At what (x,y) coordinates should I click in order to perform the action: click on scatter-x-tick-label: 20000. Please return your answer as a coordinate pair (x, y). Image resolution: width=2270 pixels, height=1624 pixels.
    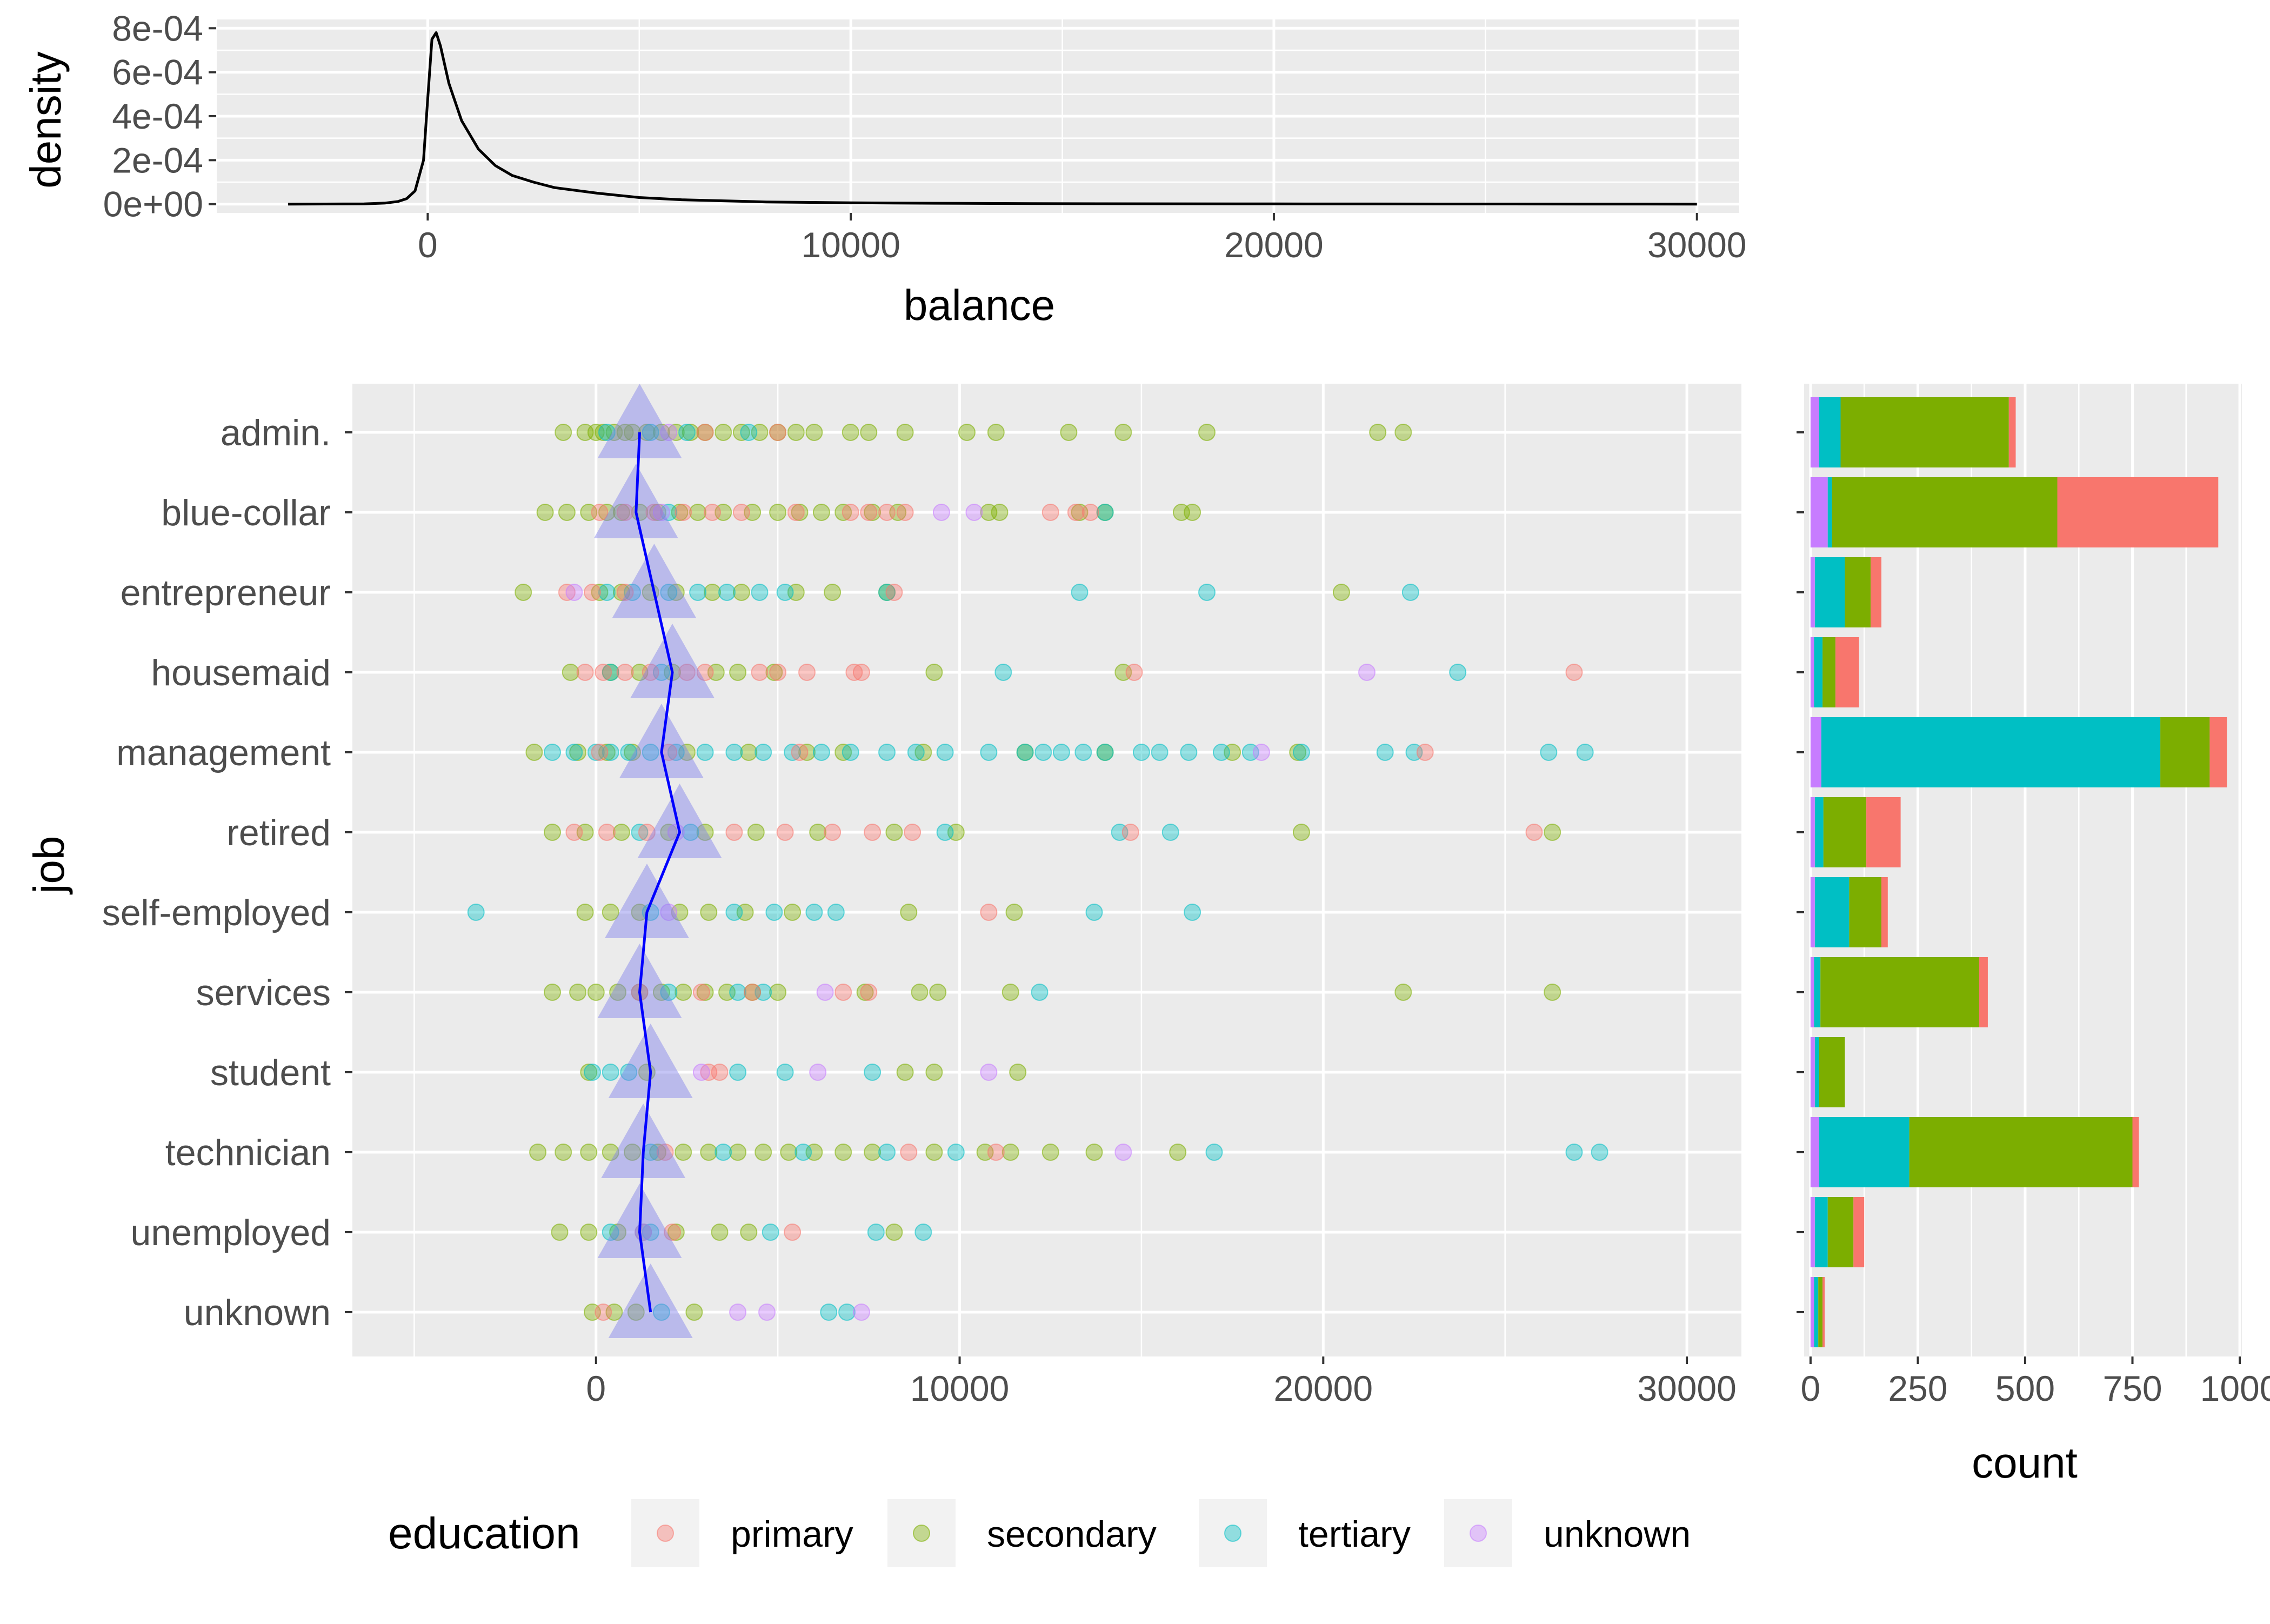
    Looking at the image, I should click on (1323, 1388).